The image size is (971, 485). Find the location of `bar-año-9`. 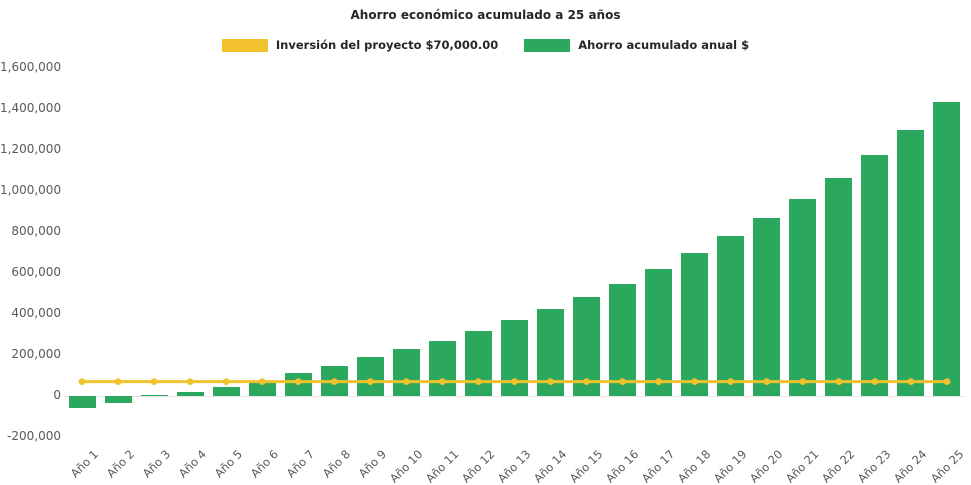

bar-año-9 is located at coordinates (370, 376).